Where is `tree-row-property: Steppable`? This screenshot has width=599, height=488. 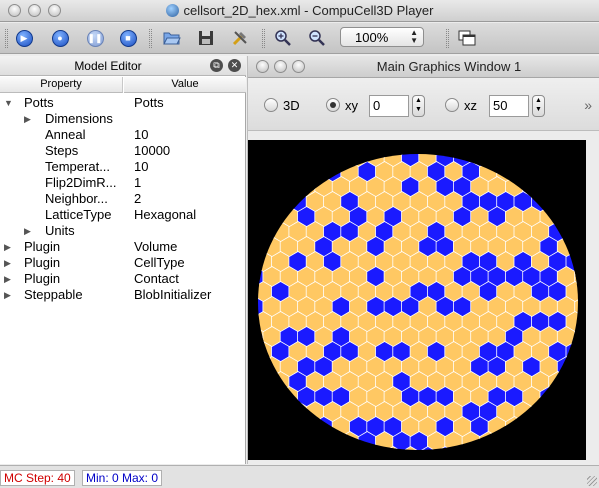
tree-row-property: Steppable is located at coordinates (53, 294).